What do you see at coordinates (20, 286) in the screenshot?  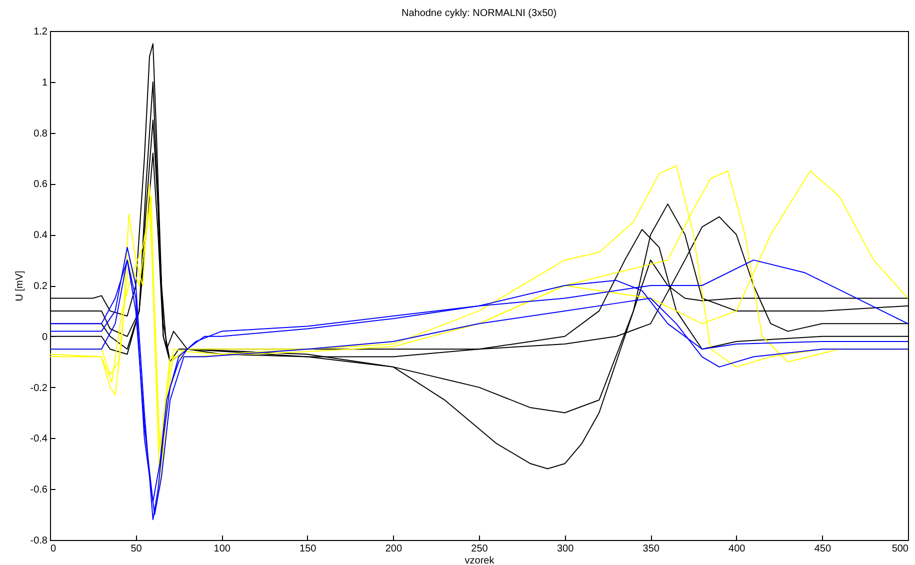 I see `y-axis-title: U [mV]` at bounding box center [20, 286].